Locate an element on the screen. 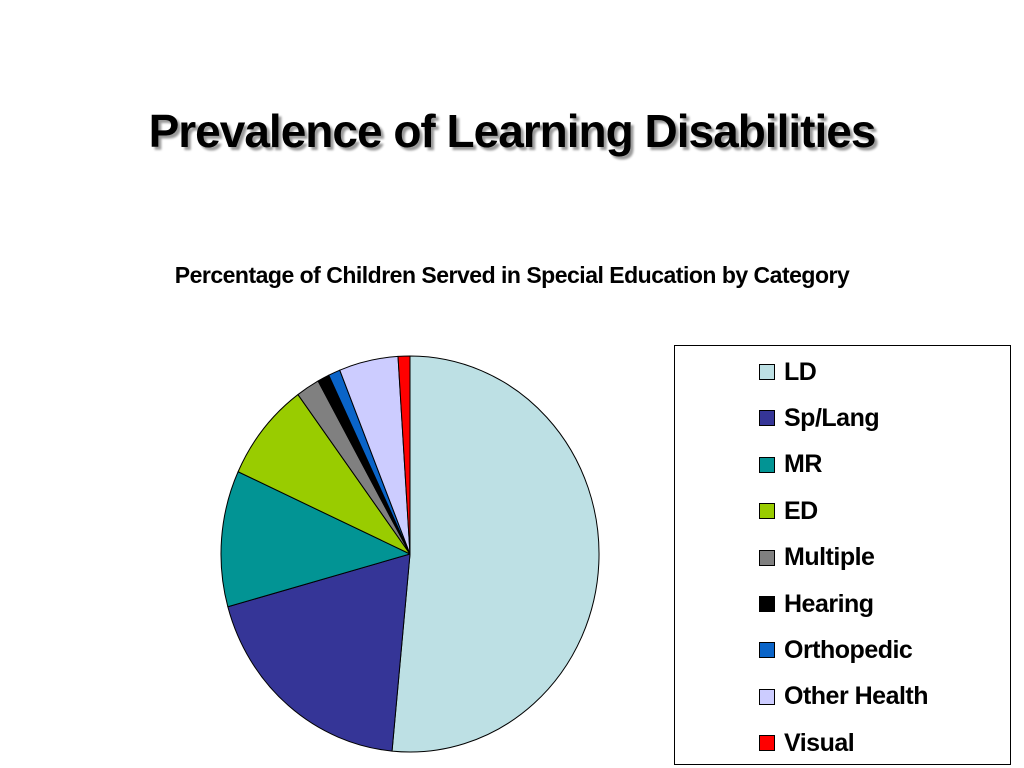 The height and width of the screenshot is (768, 1024). legend-swatch-visual is located at coordinates (767, 743).